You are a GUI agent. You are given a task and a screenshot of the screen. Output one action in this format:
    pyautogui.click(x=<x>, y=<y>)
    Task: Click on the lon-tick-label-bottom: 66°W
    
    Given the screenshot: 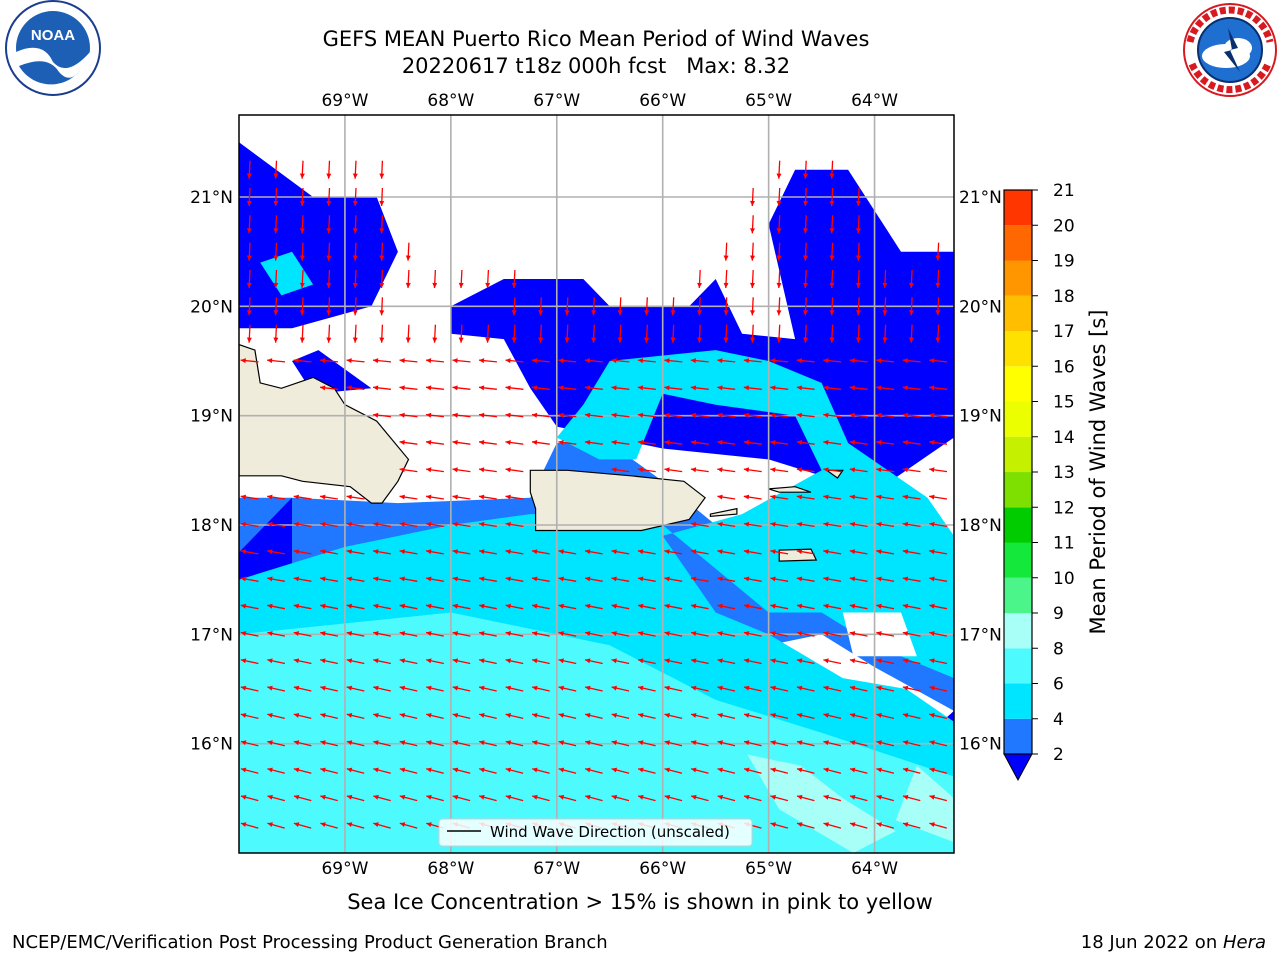 What is the action you would take?
    pyautogui.click(x=662, y=869)
    